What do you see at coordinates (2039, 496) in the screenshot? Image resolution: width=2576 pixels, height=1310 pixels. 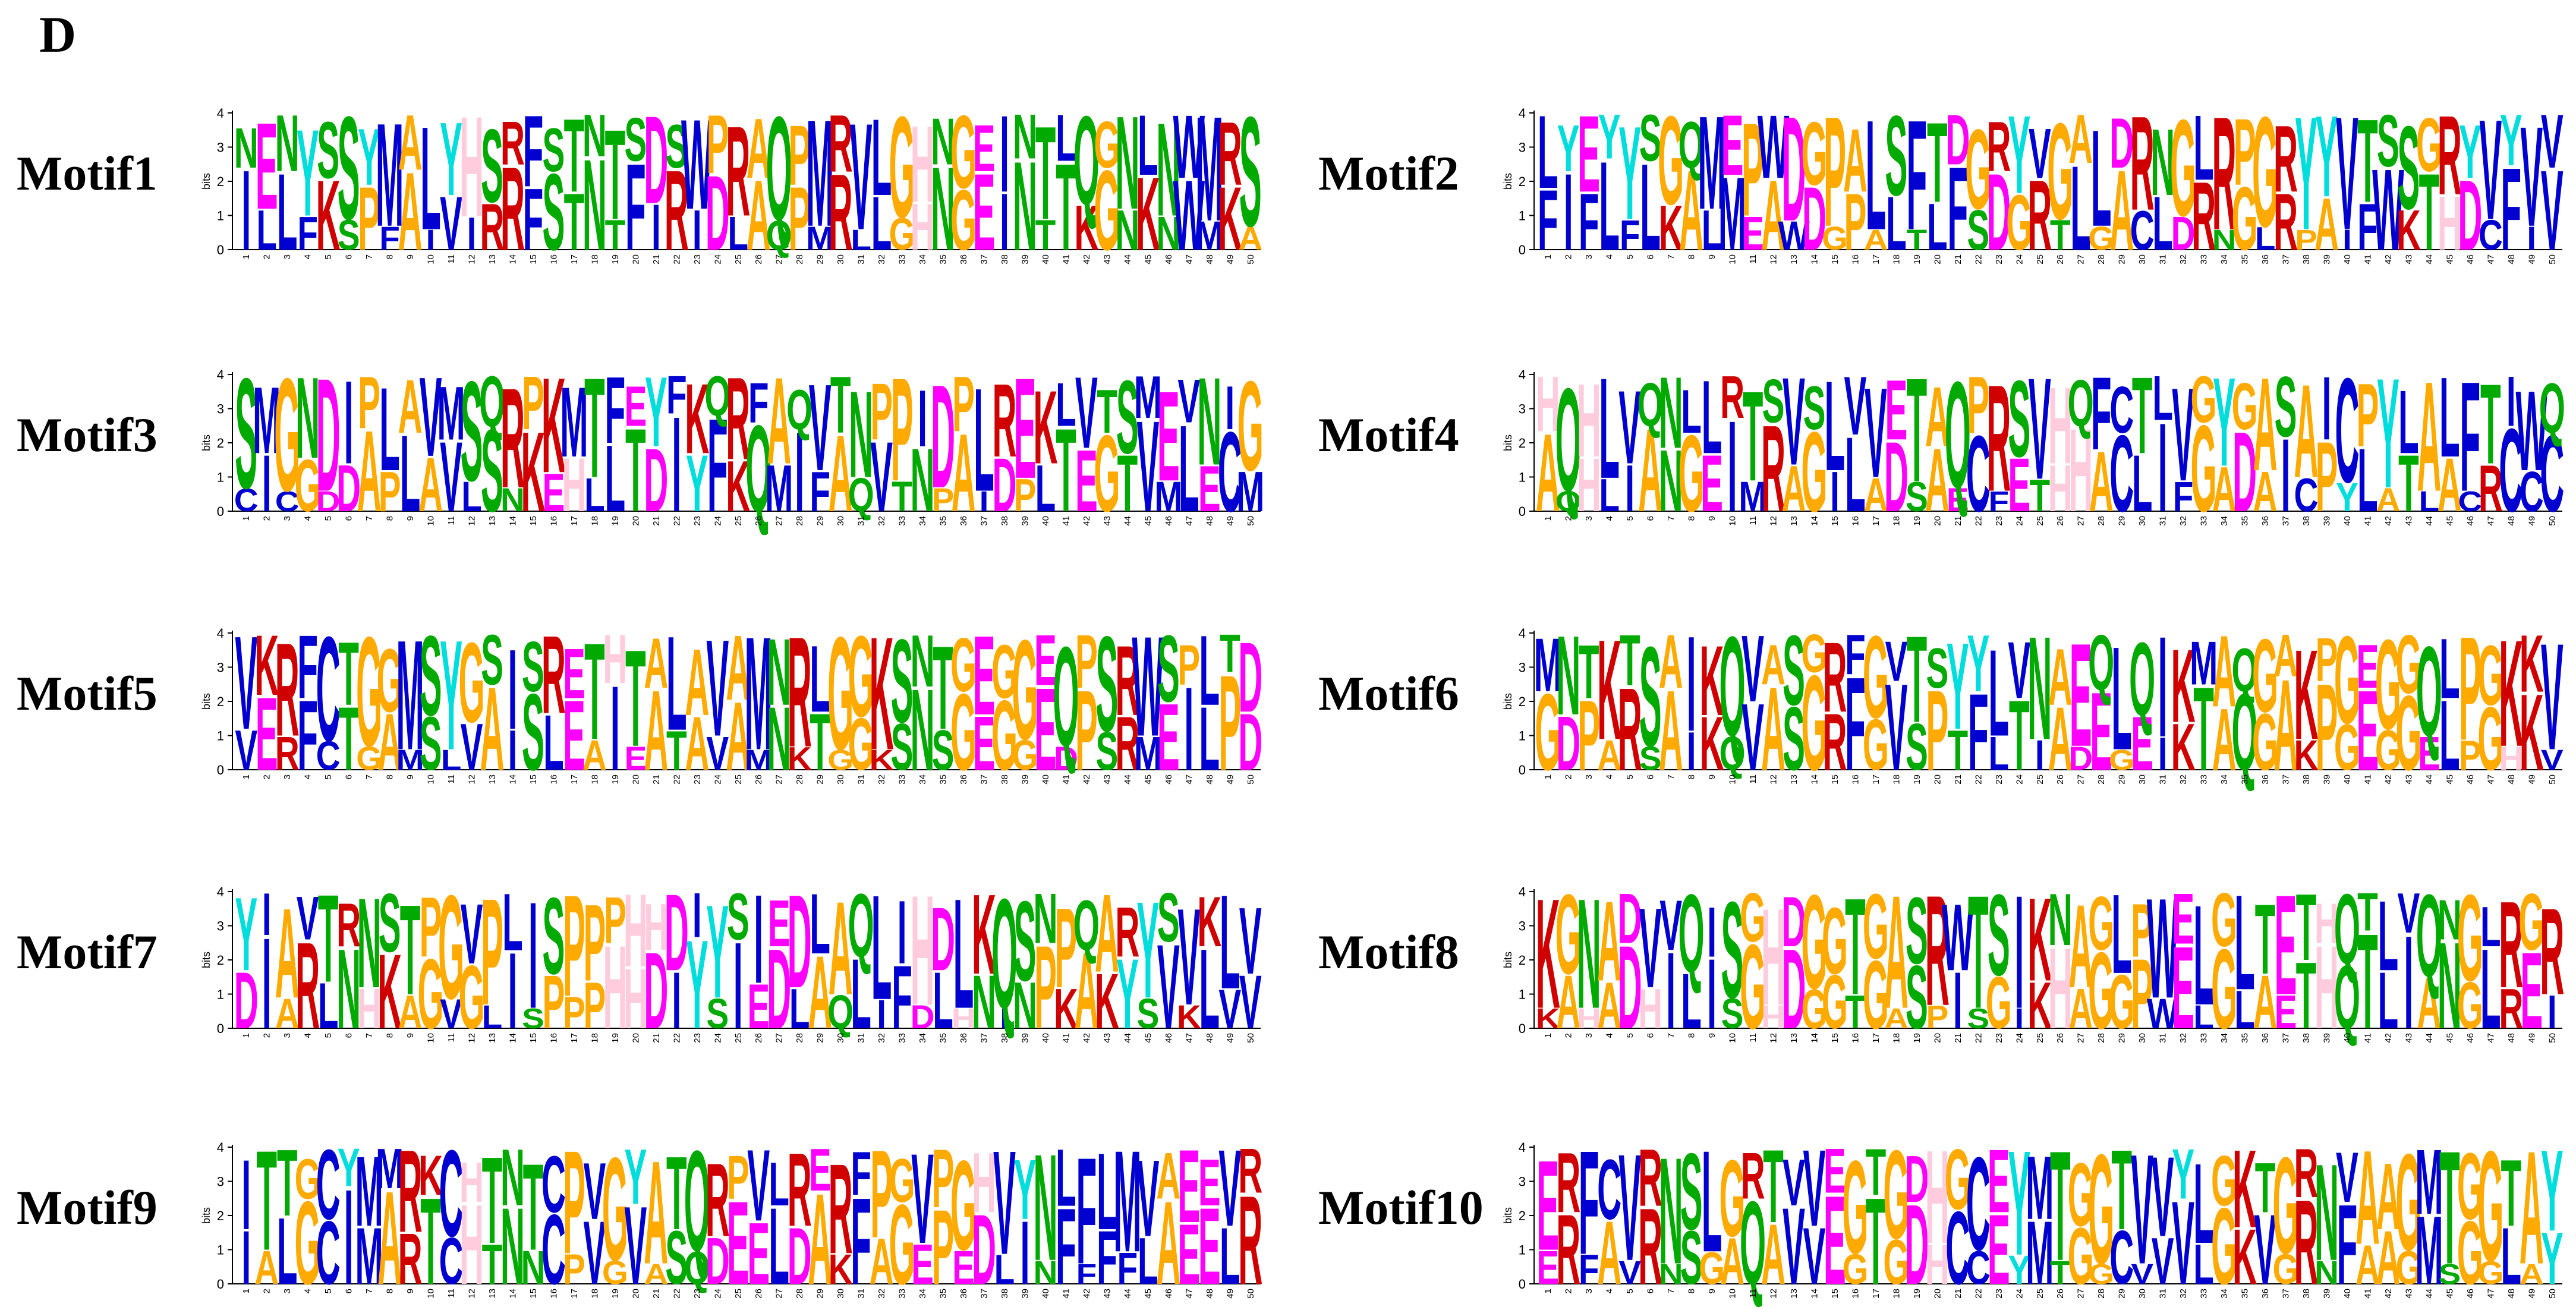 I see `logo-residue-bottom: T` at bounding box center [2039, 496].